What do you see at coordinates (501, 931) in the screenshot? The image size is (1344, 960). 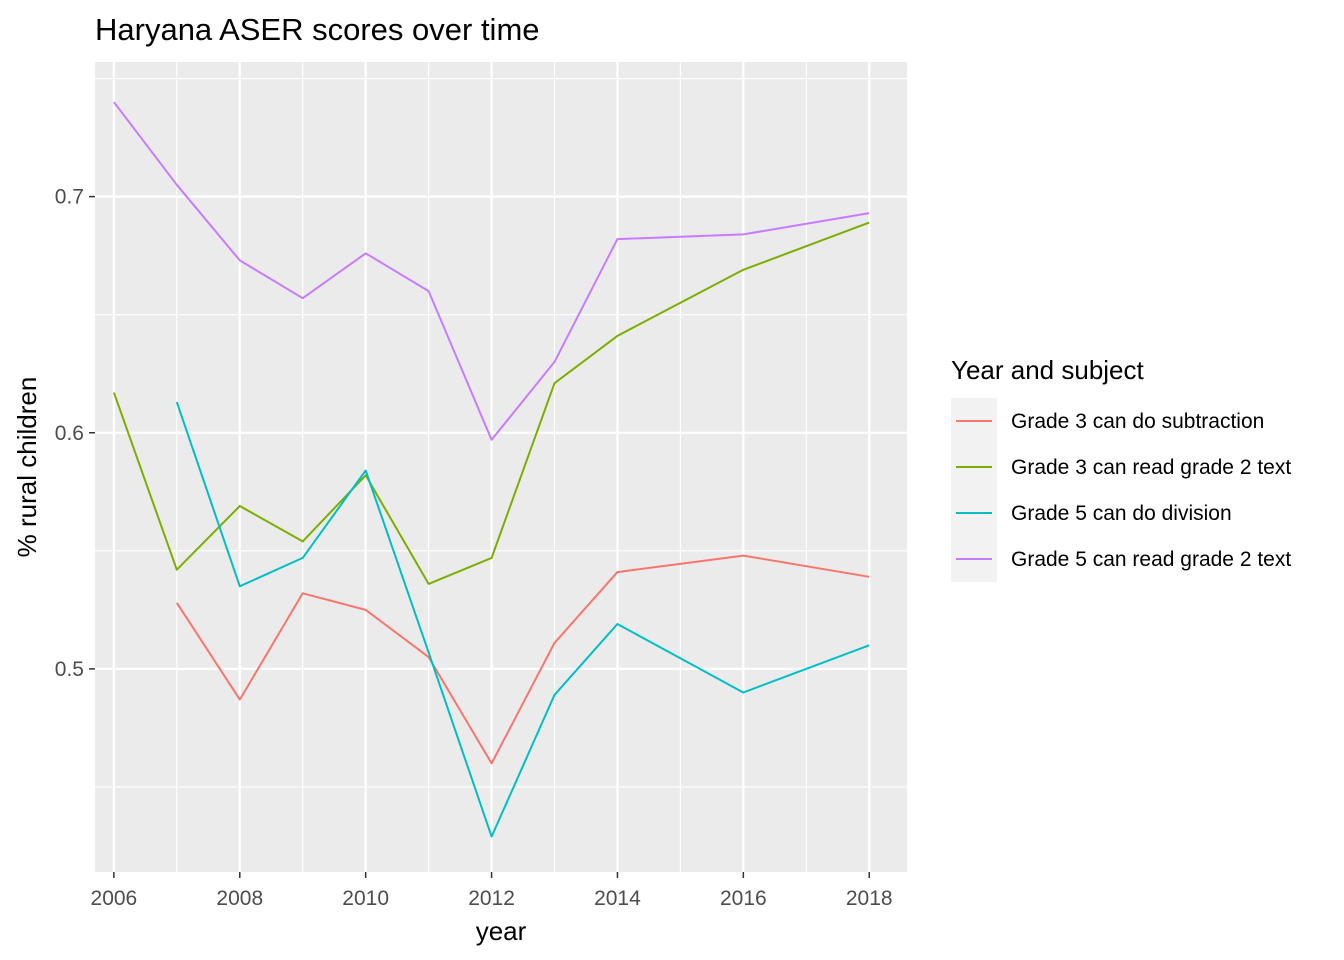 I see `x-axis-title: year` at bounding box center [501, 931].